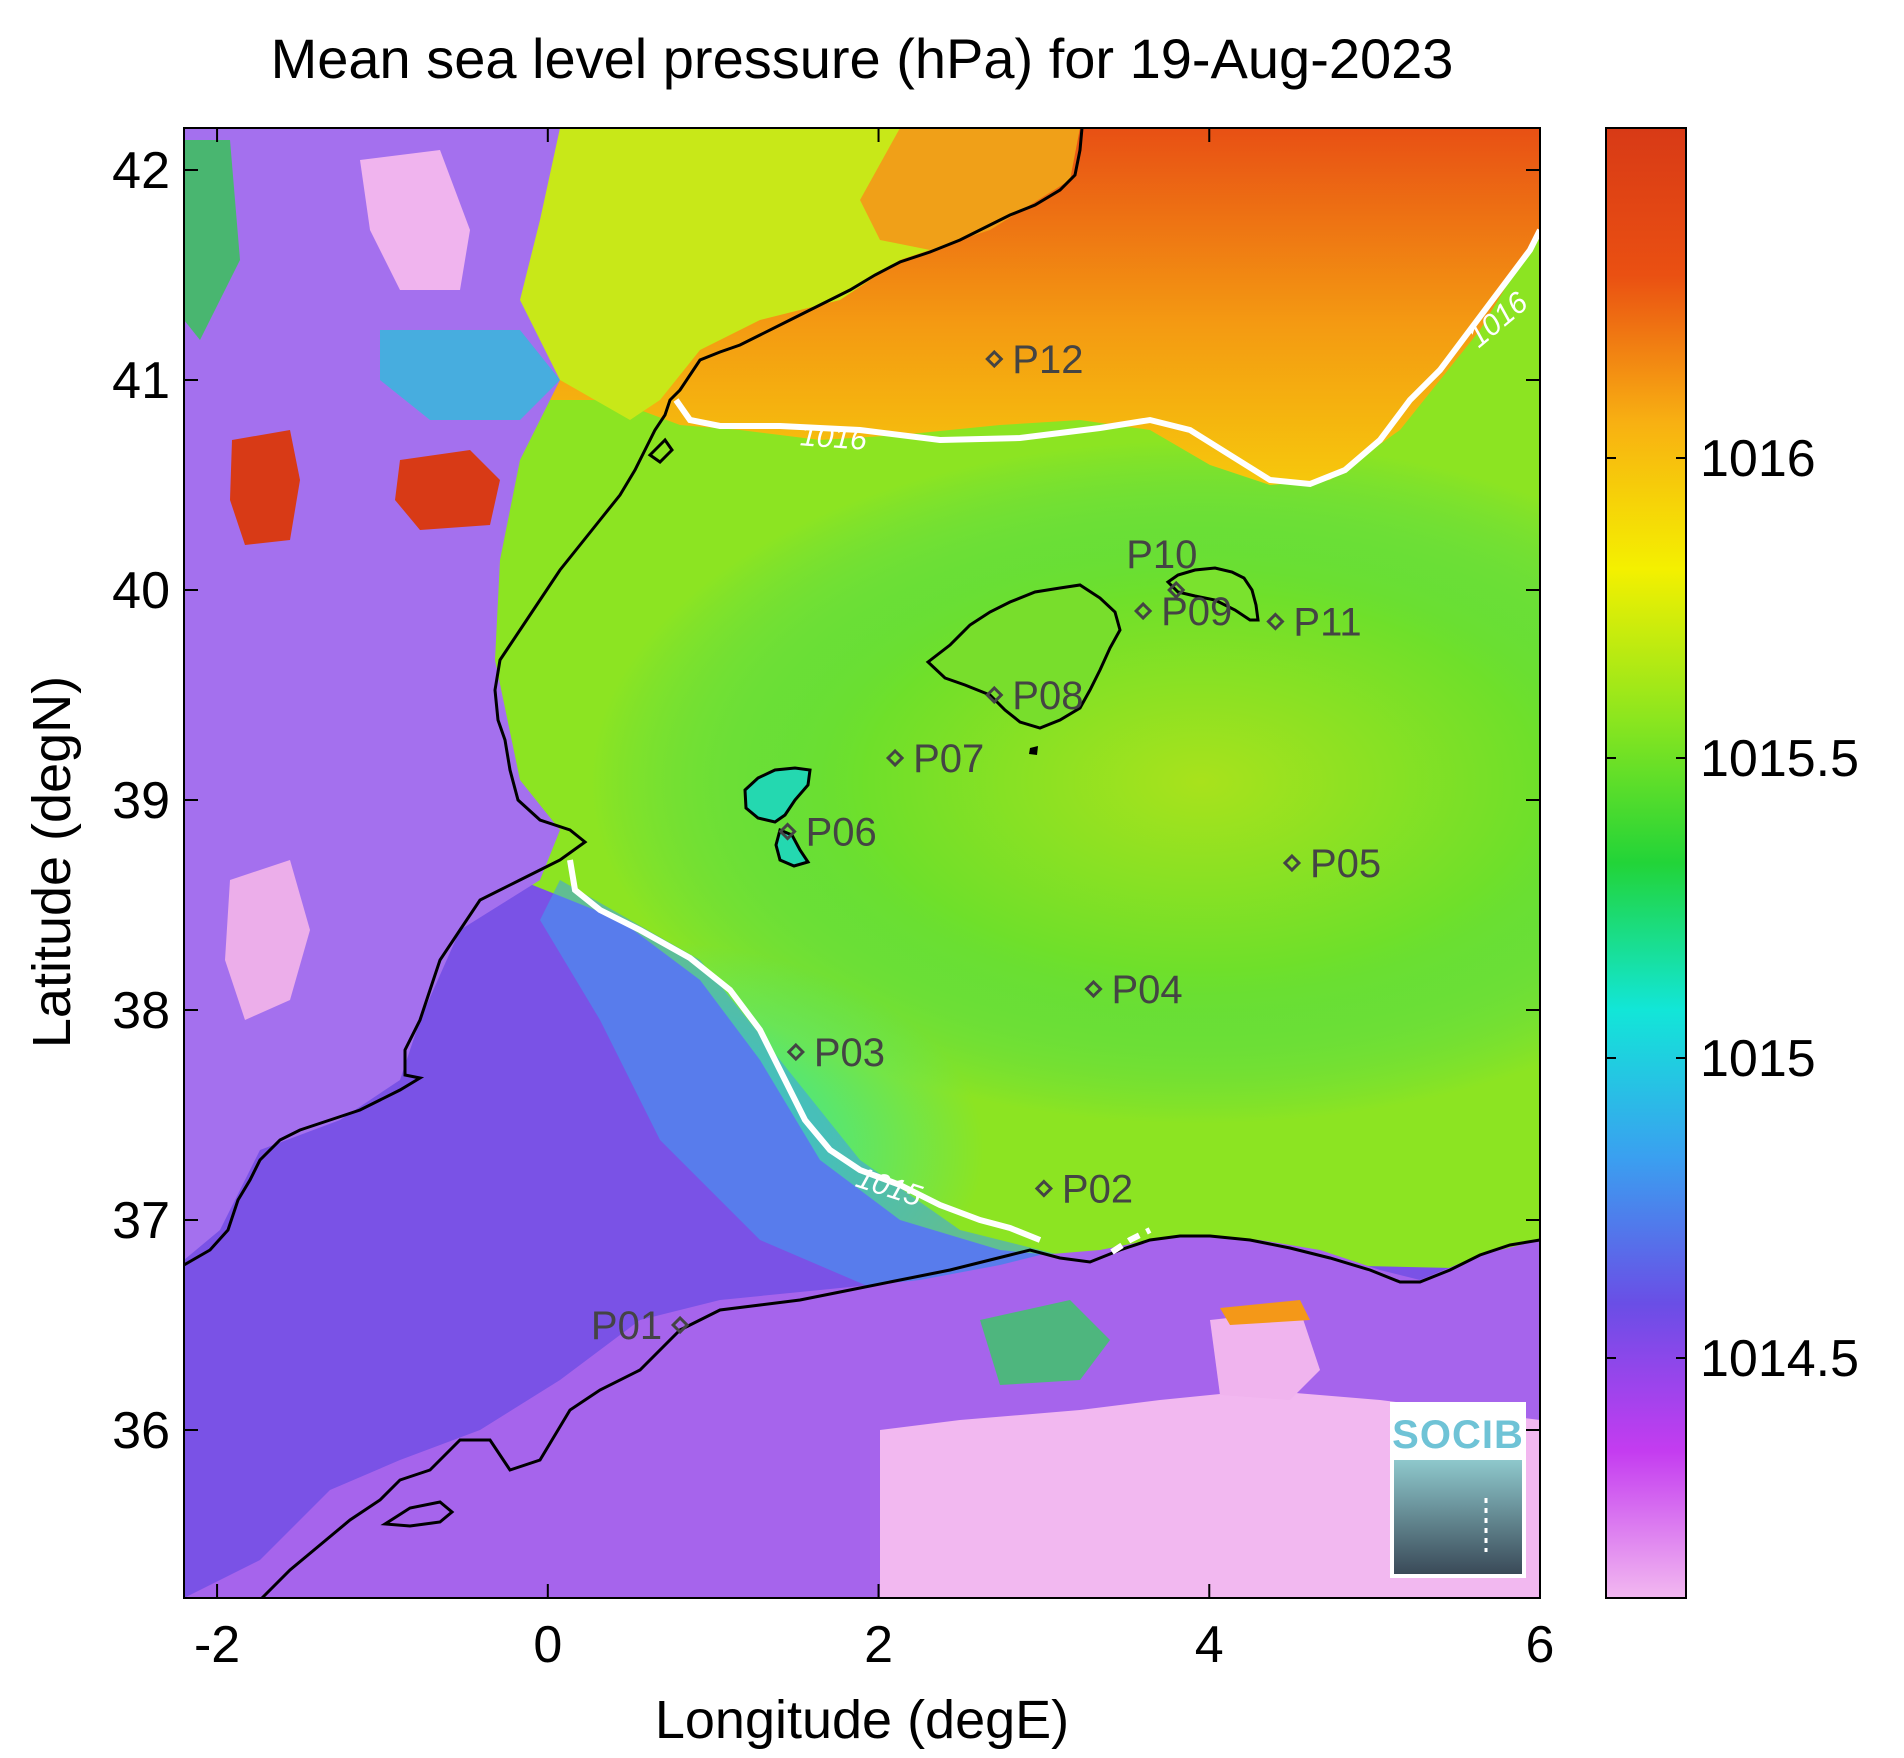 This screenshot has height=1758, width=1904. I want to click on africa-pink-region, so click(1210, 1494).